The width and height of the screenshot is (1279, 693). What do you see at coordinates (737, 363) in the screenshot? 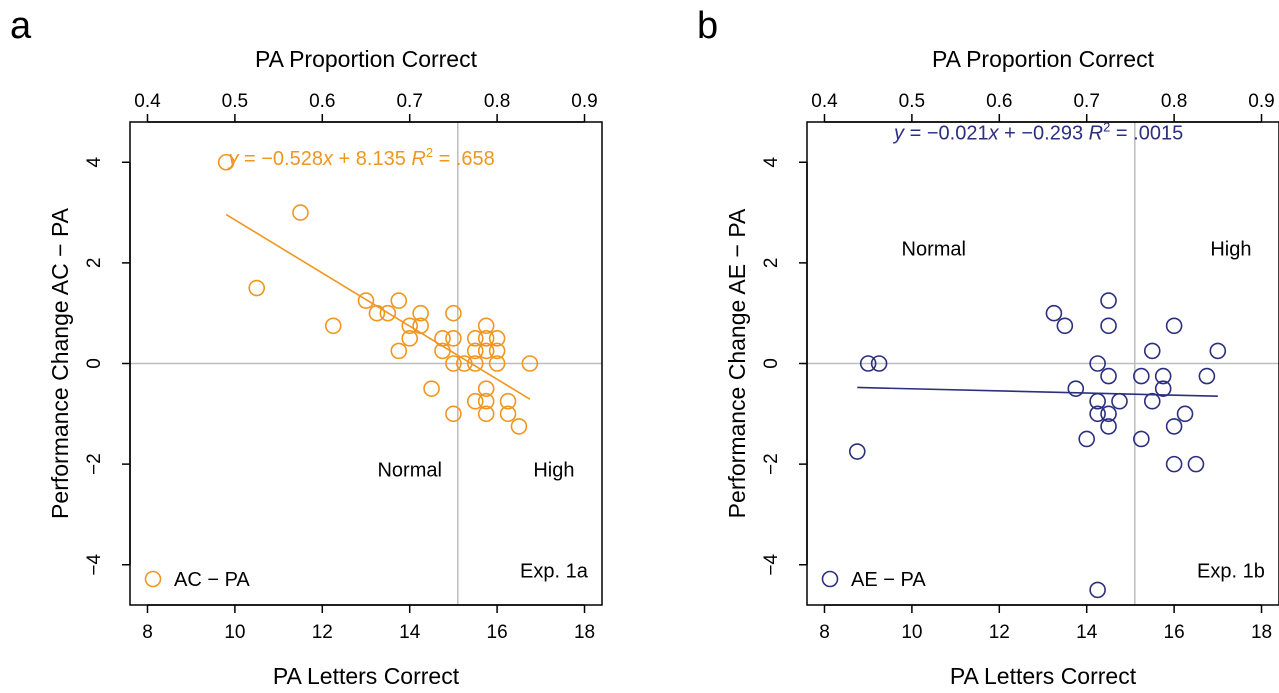
I see `y-axis-label: Performance Change AE − PA` at bounding box center [737, 363].